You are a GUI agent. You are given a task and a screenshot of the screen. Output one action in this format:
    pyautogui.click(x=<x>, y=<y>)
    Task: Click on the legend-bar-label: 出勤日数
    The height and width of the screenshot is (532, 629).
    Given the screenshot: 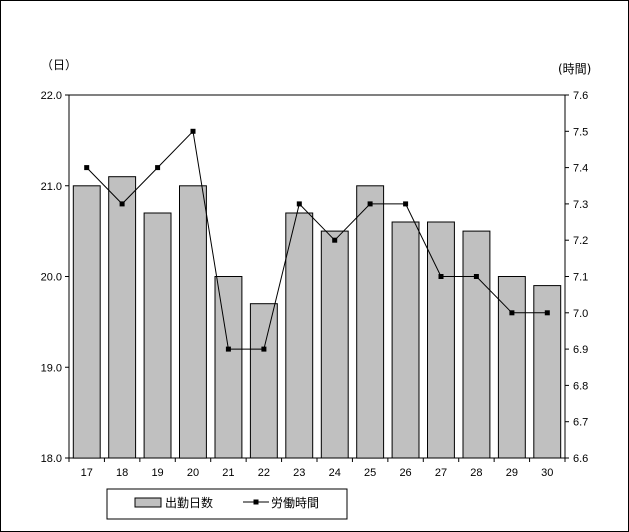 What is the action you would take?
    pyautogui.click(x=189, y=502)
    